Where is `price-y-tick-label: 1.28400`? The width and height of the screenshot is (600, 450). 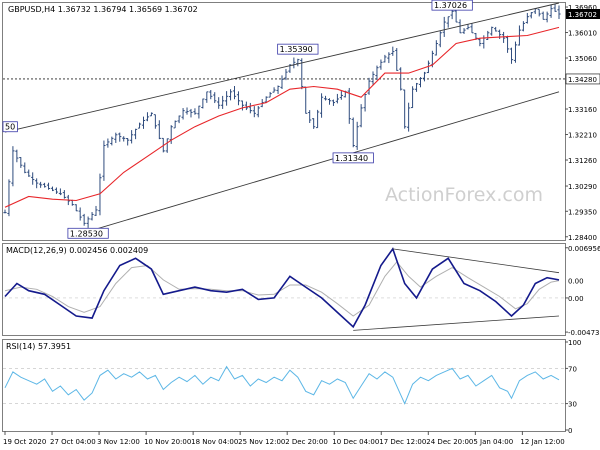
price-y-tick-label: 1.28400 is located at coordinates (582, 238).